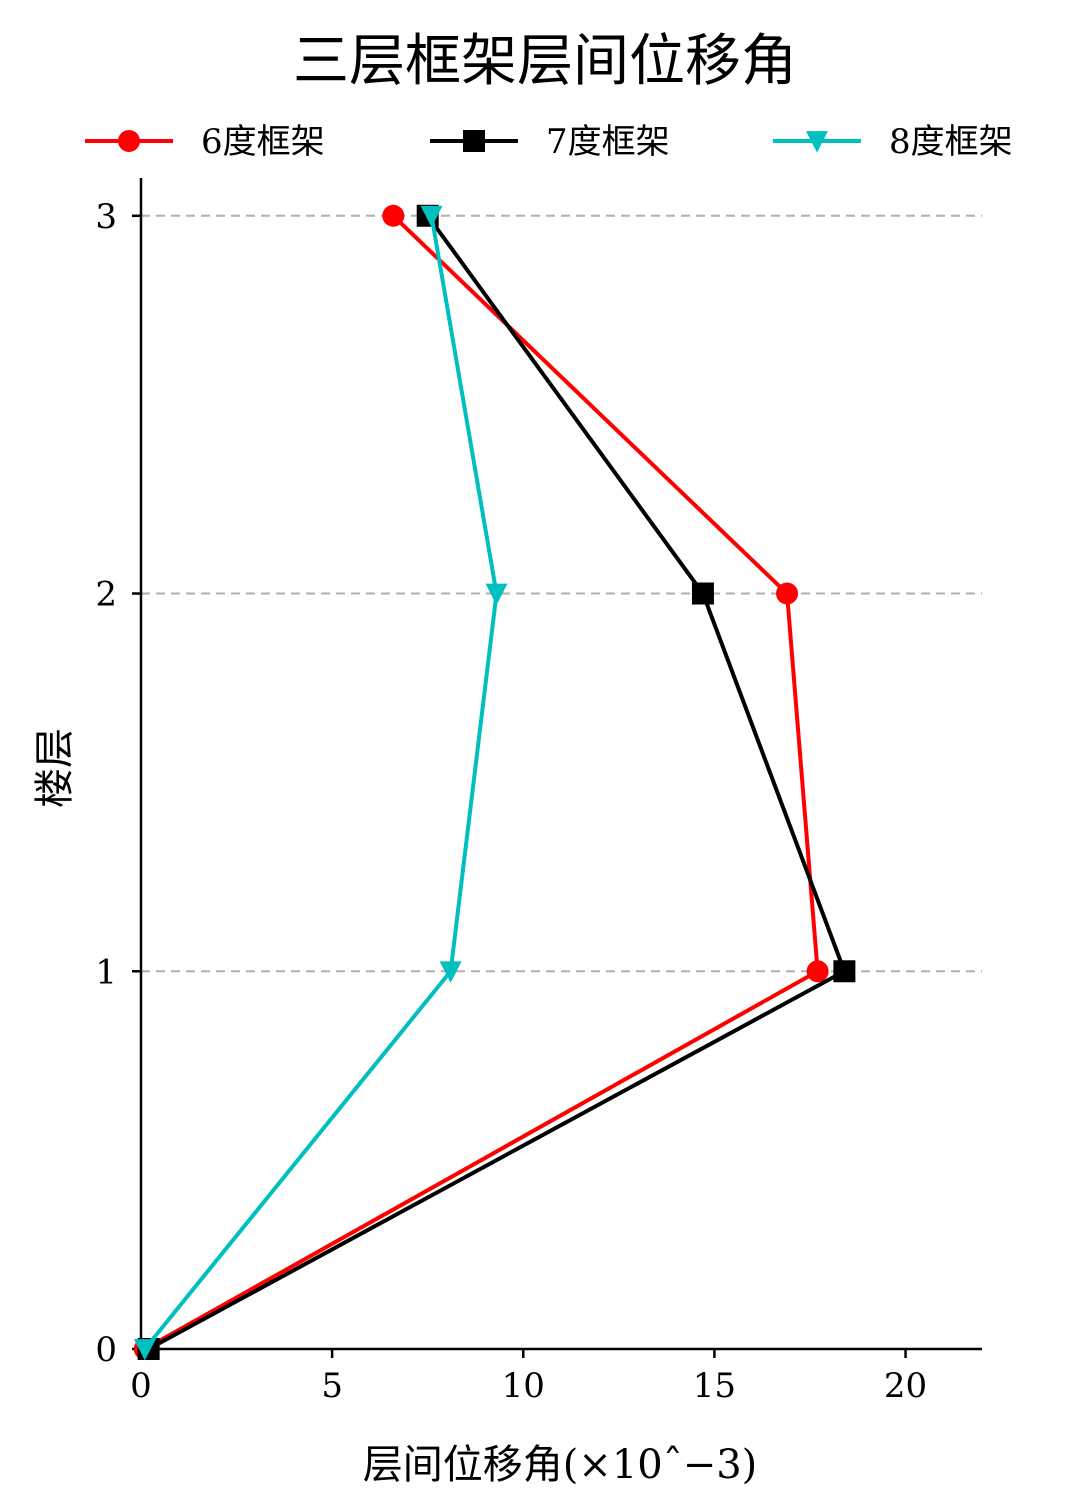 Image resolution: width=1080 pixels, height=1508 pixels. I want to click on x-tick-label: 20, so click(905, 1386).